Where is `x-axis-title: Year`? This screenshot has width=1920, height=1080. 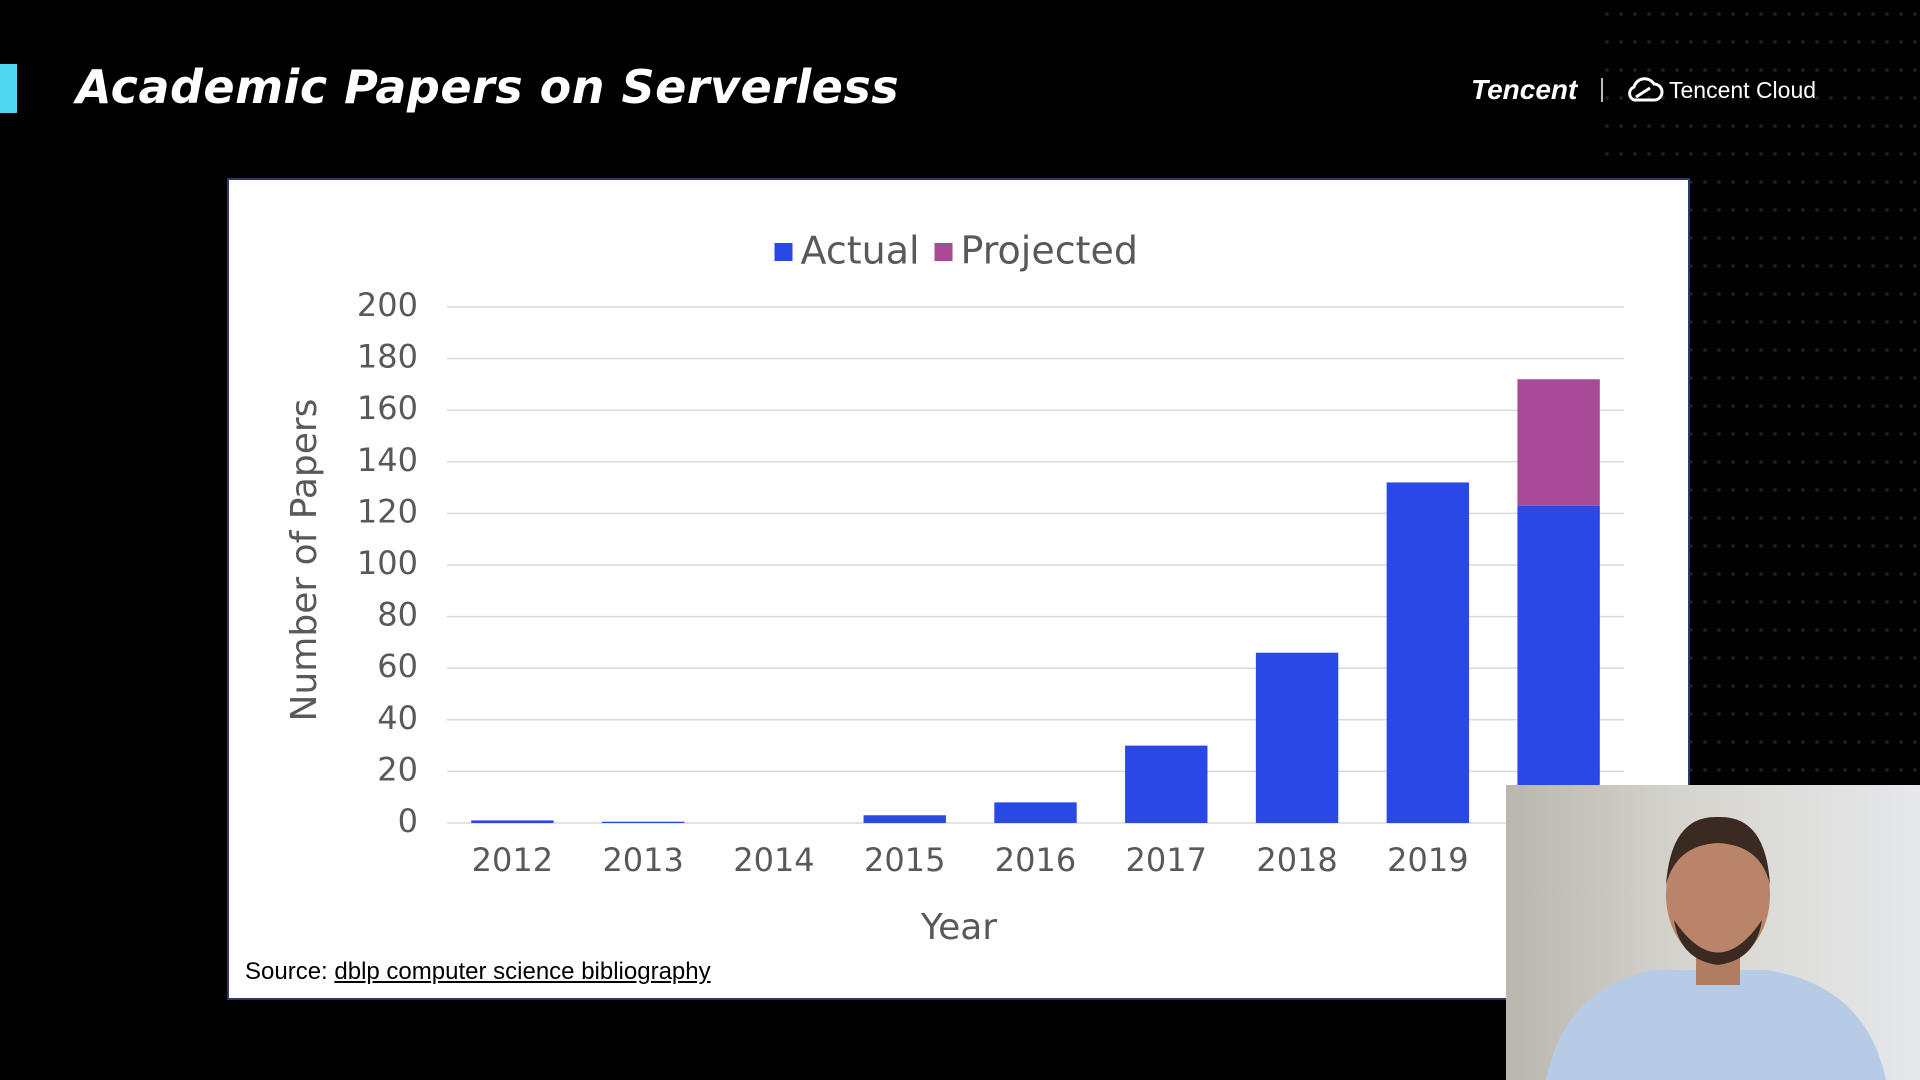 x-axis-title: Year is located at coordinates (958, 927).